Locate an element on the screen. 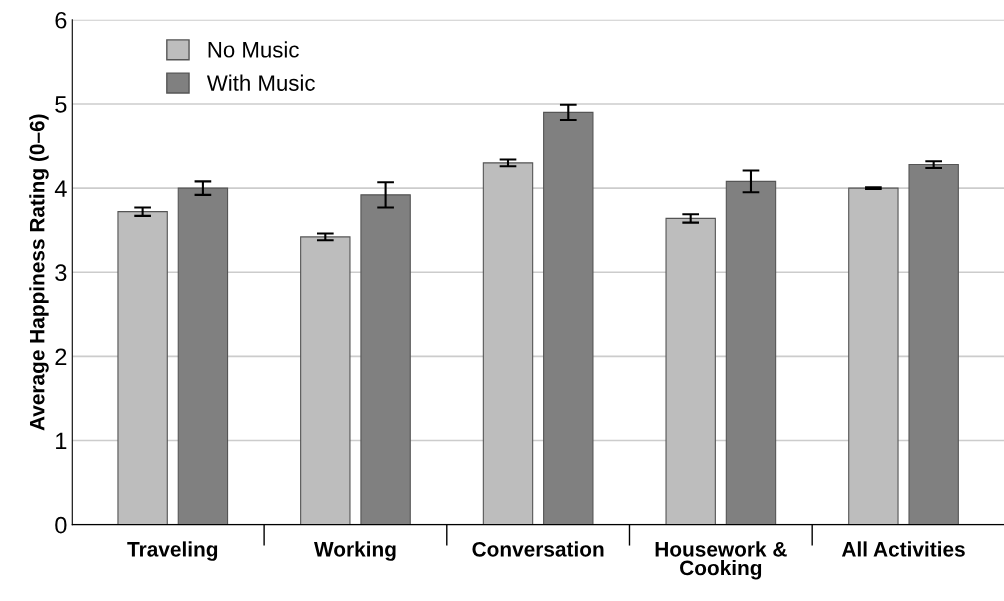 The width and height of the screenshot is (1004, 601). legend-label: No Music is located at coordinates (253, 49).